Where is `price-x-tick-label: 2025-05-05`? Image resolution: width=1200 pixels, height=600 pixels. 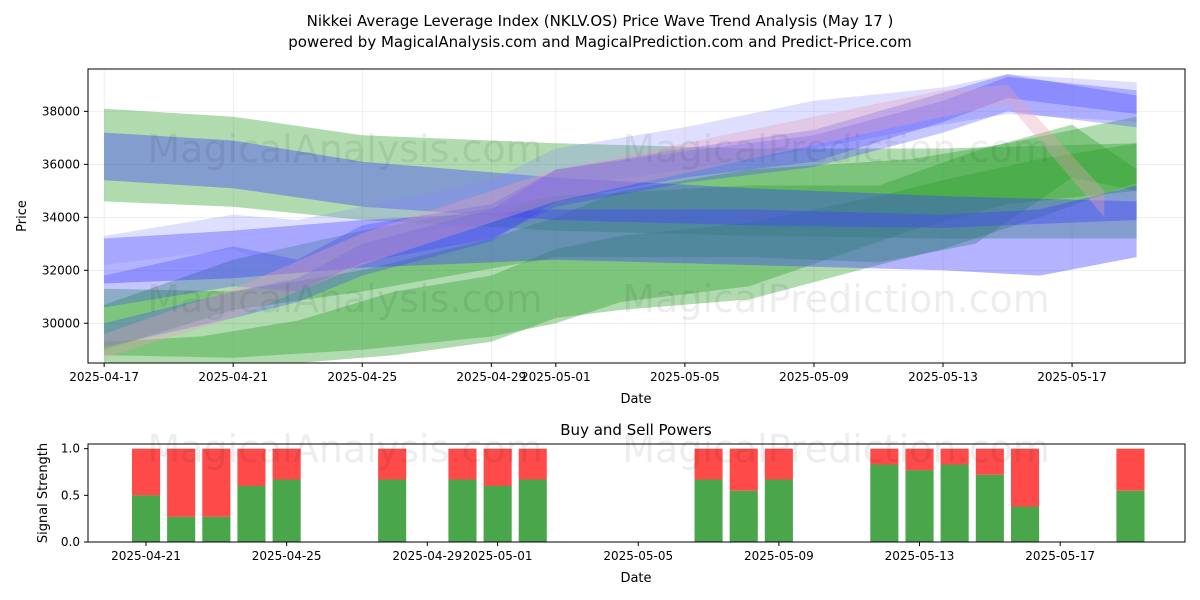 price-x-tick-label: 2025-05-05 is located at coordinates (685, 377).